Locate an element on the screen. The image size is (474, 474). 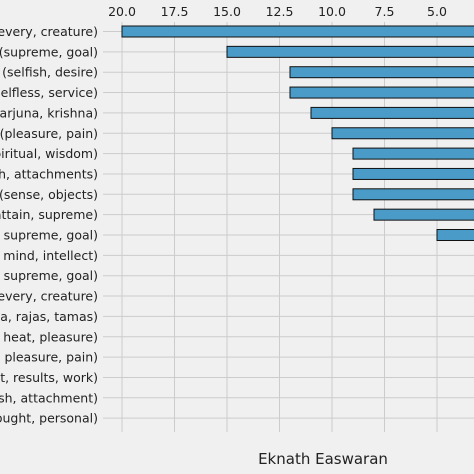
x-tick-label: 17.5 is located at coordinates (175, 11).